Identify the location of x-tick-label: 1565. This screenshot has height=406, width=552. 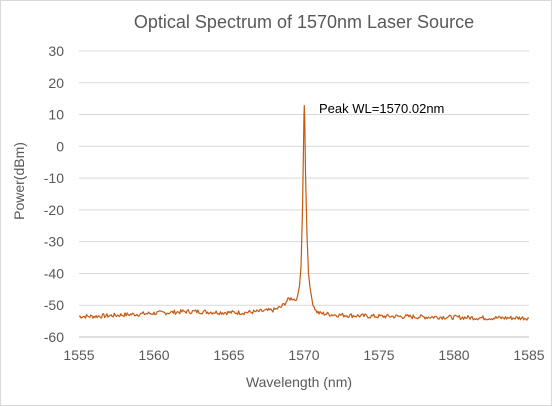
(228, 355).